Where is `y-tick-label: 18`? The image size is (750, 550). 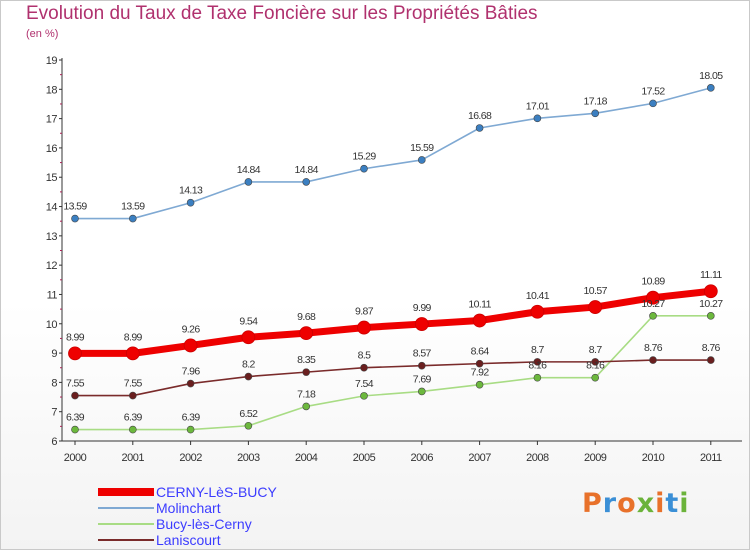 y-tick-label: 18 is located at coordinates (52, 90).